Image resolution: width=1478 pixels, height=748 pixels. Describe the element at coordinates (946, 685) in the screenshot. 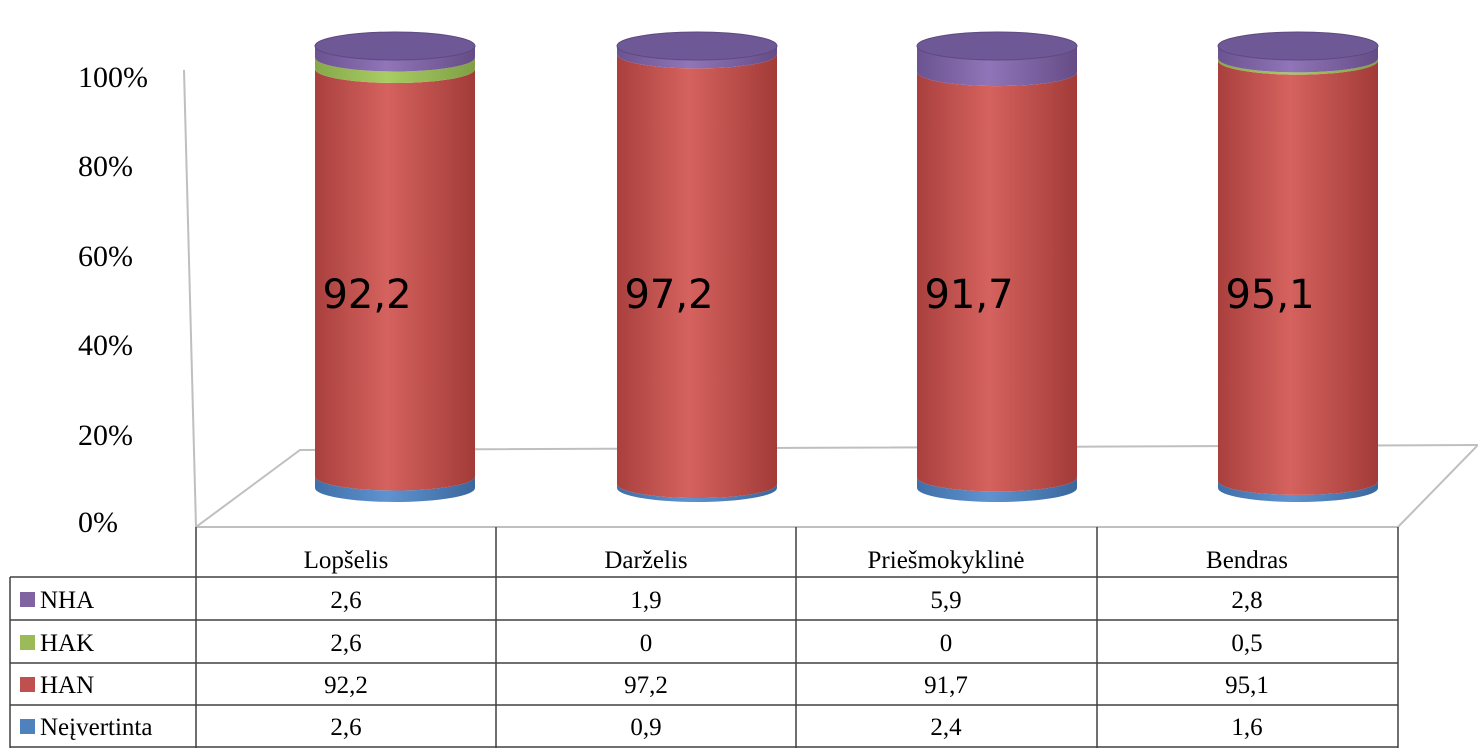

I see `table-cell: 91,7` at that location.